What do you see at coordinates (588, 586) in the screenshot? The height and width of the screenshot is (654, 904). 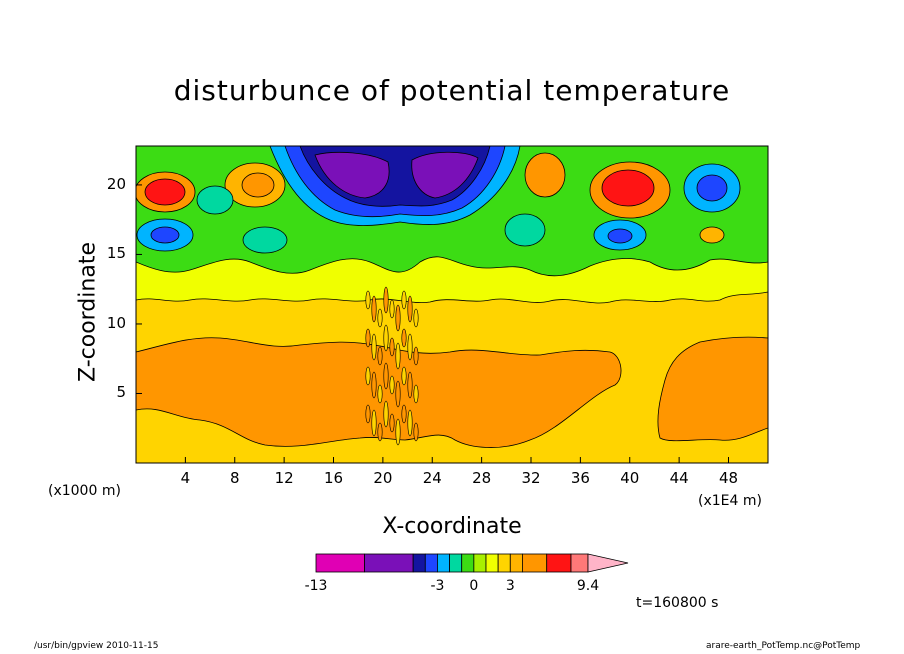 I see `colorbar-label: 9.4` at bounding box center [588, 586].